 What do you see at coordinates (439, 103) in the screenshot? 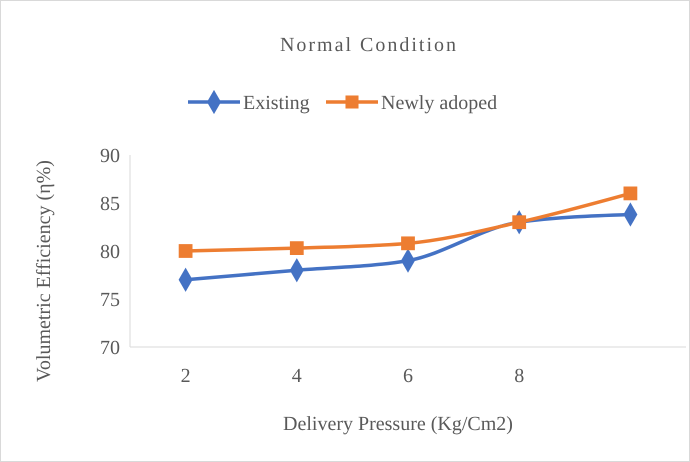
I see `legend-label: Newly adoped` at bounding box center [439, 103].